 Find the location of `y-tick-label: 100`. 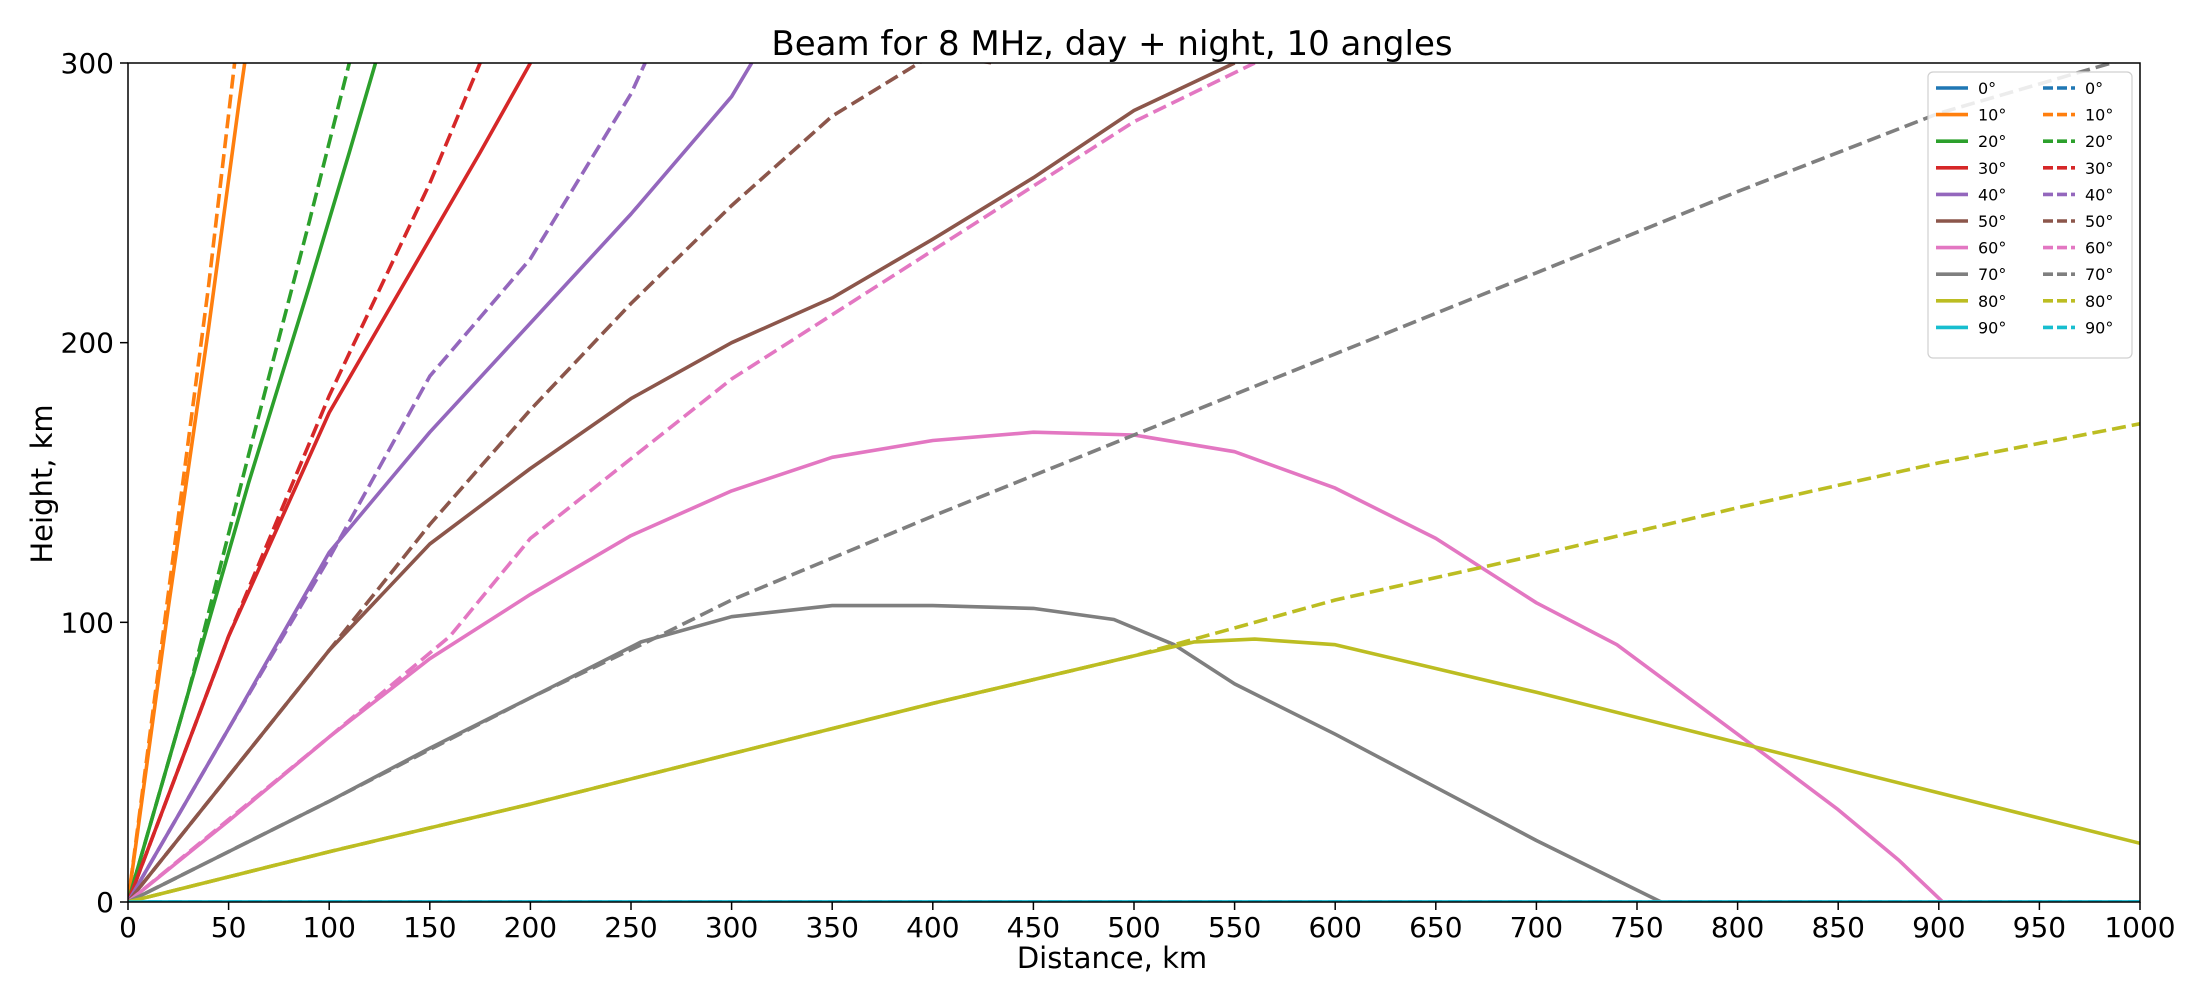

y-tick-label: 100 is located at coordinates (87, 622).